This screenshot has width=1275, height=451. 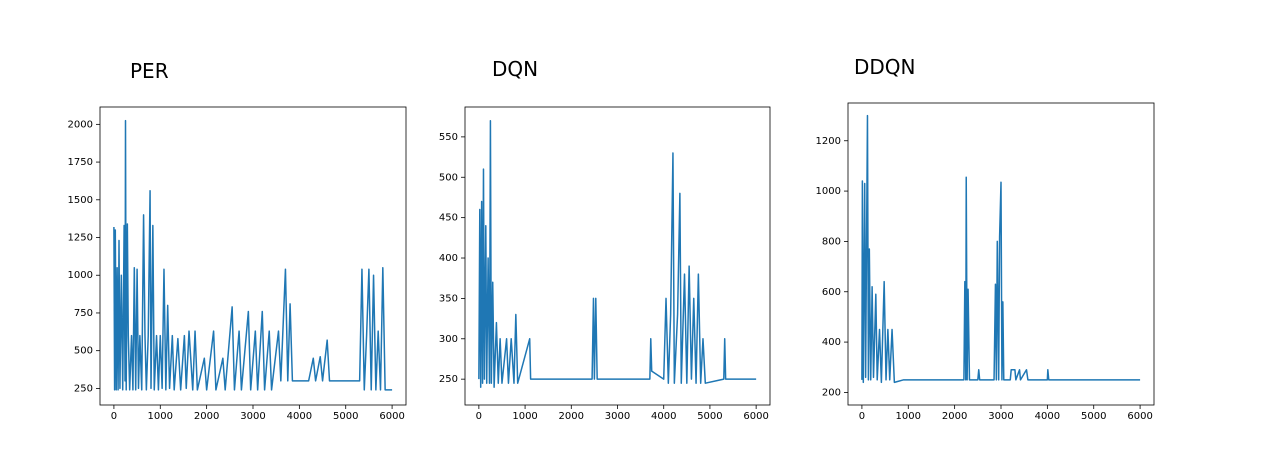 What do you see at coordinates (831, 241) in the screenshot?
I see `y-tick-label: 800` at bounding box center [831, 241].